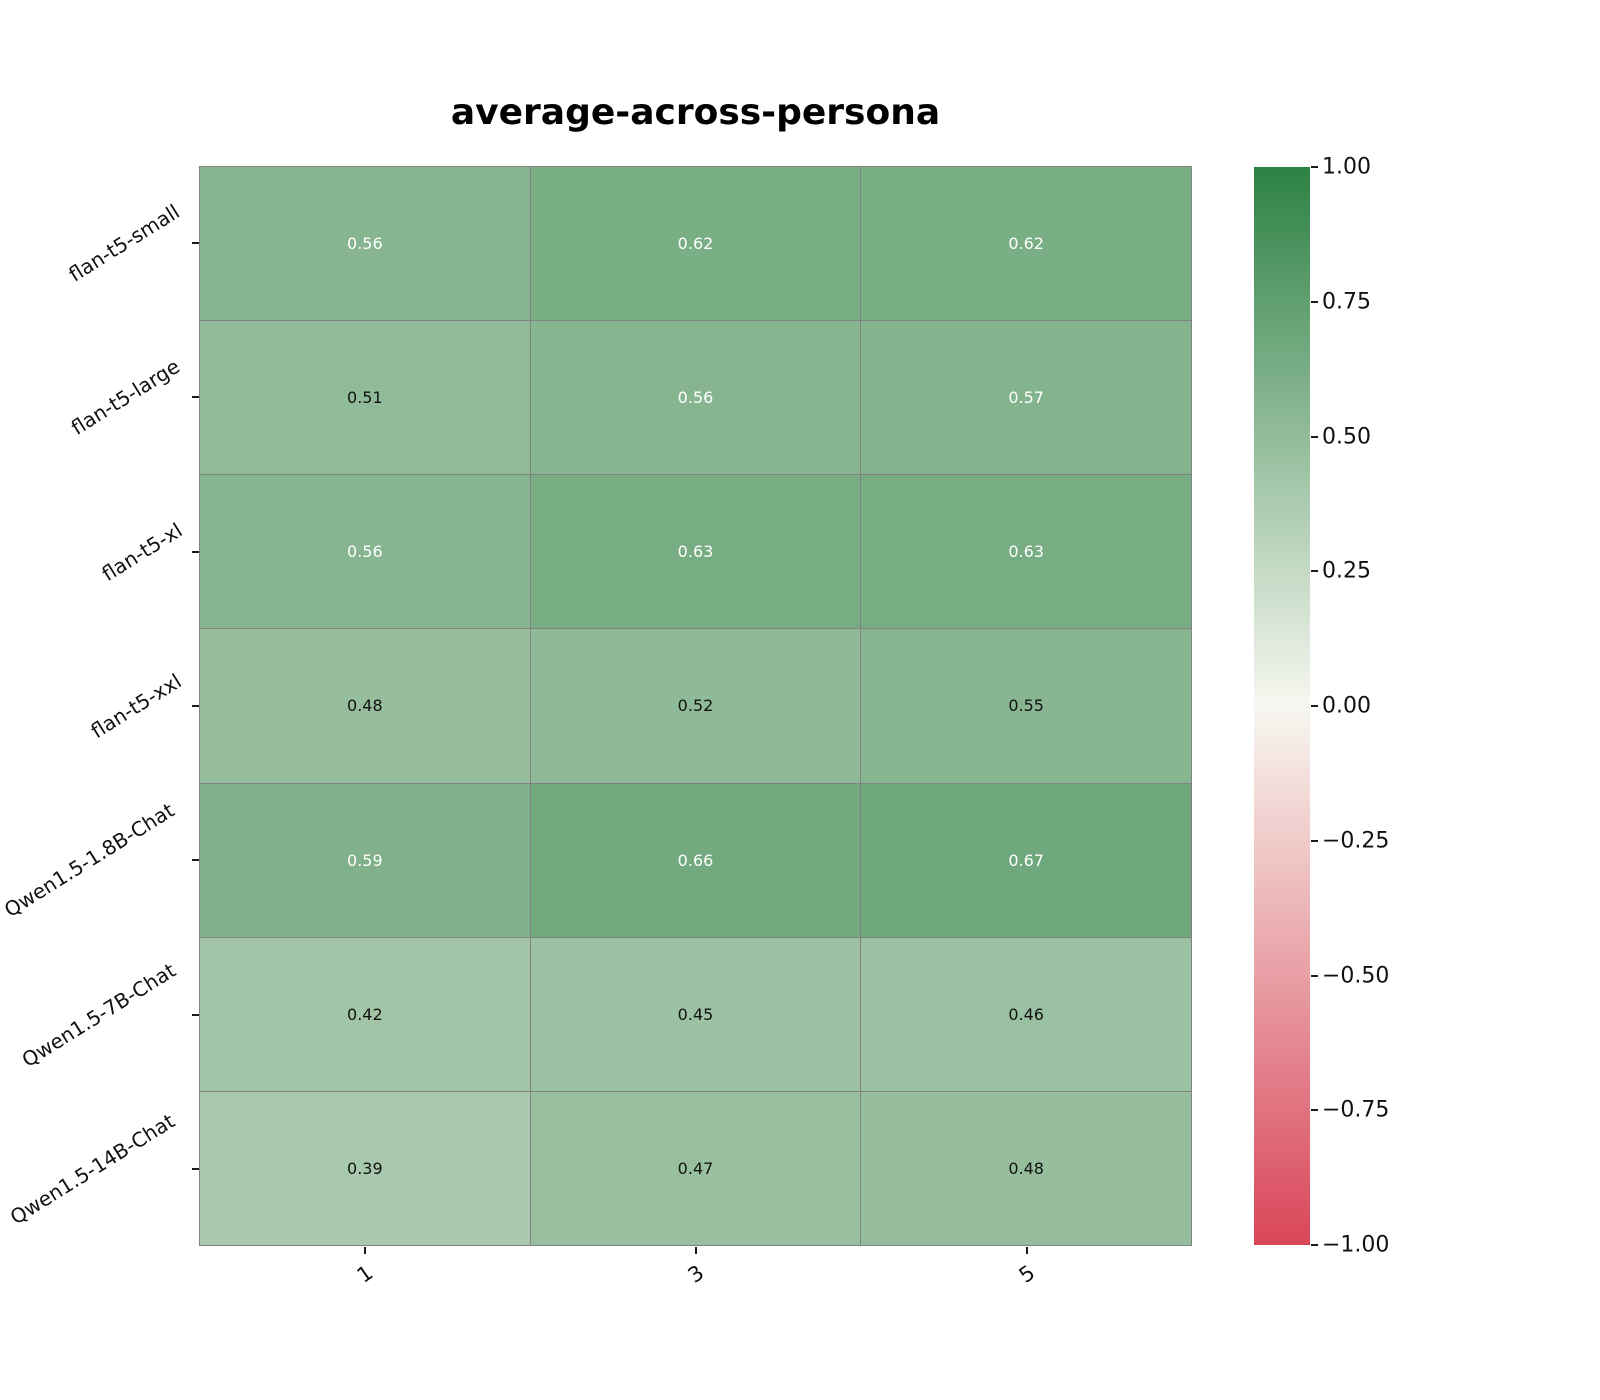 This screenshot has width=1600, height=1400. I want to click on heatmap-cell: 0.66, so click(695, 860).